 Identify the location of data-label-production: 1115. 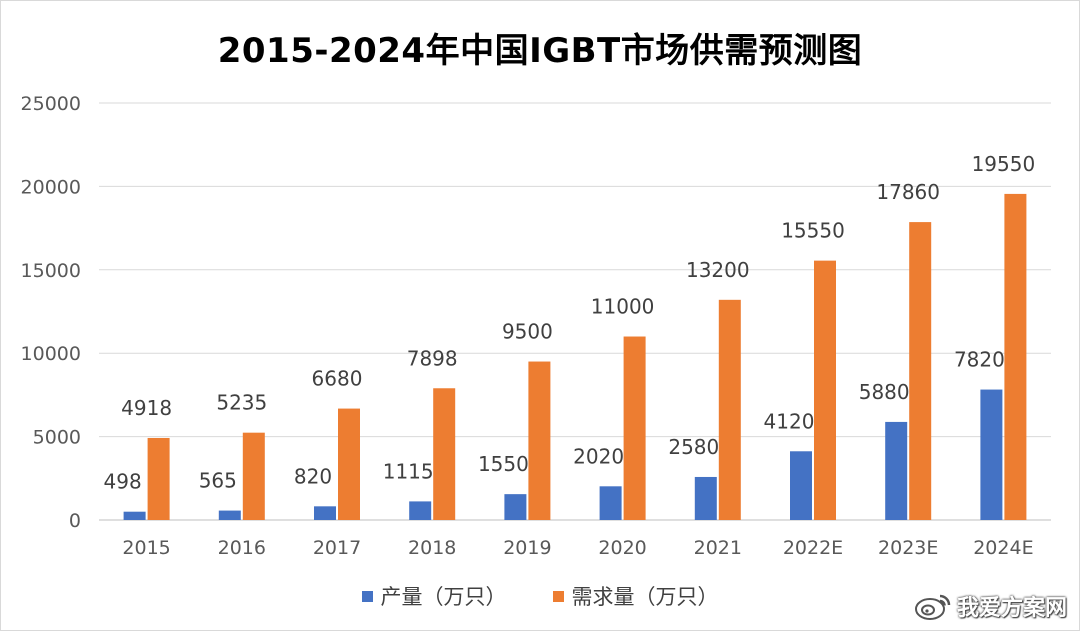
(408, 471).